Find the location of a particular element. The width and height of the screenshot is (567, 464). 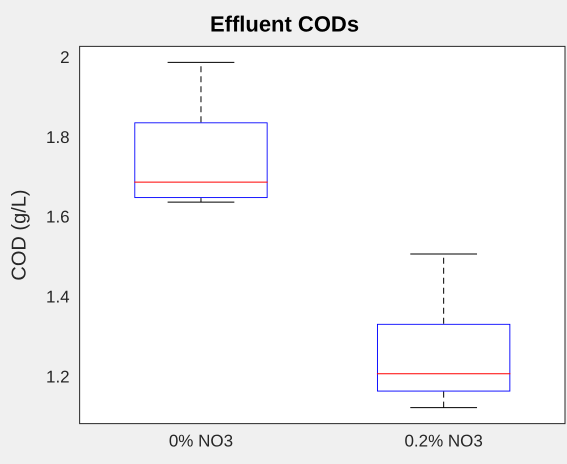

y-tick-label: 2 is located at coordinates (65, 58).